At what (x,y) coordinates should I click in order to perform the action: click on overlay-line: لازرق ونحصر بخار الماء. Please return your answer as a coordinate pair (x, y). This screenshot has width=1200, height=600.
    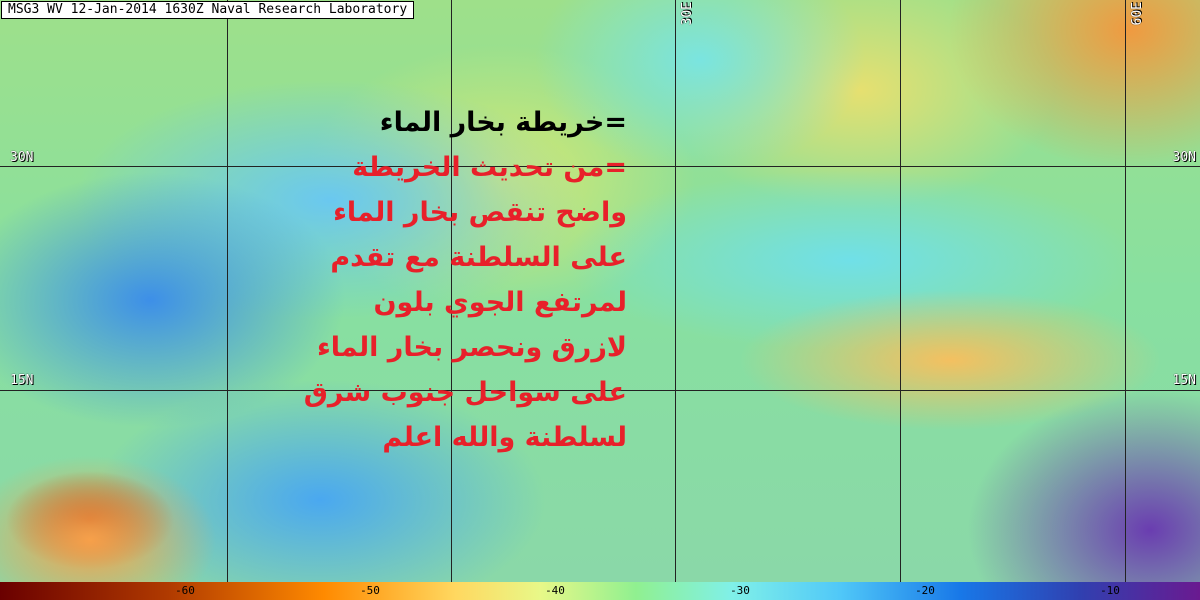
    Looking at the image, I should click on (471, 347).